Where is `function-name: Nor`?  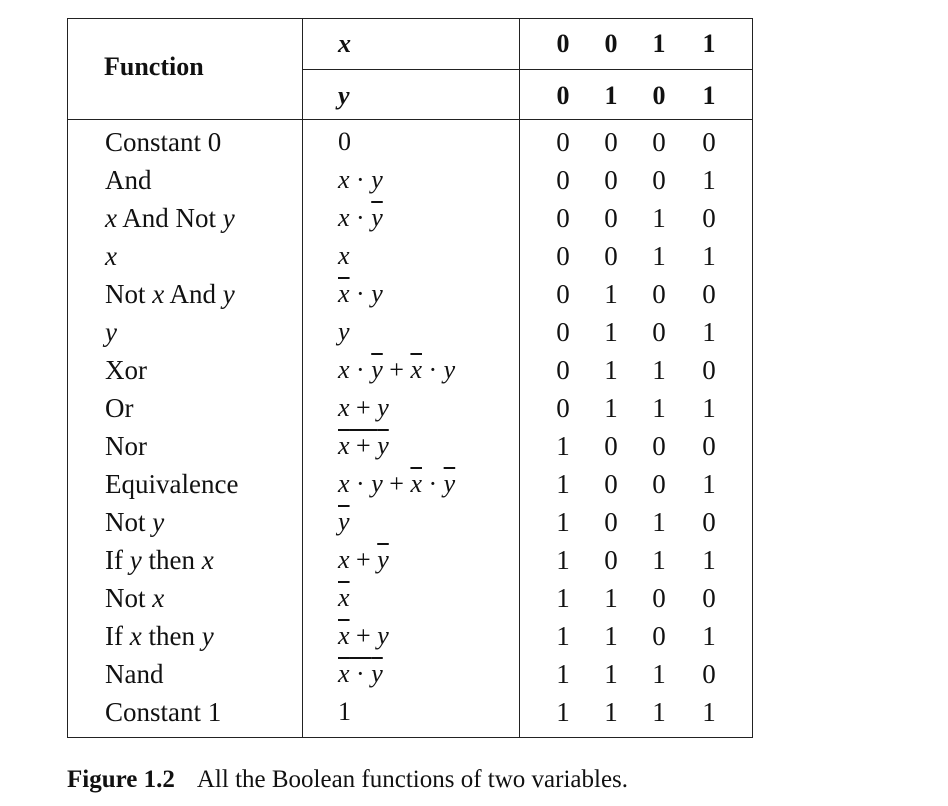
function-name: Nor is located at coordinates (126, 446).